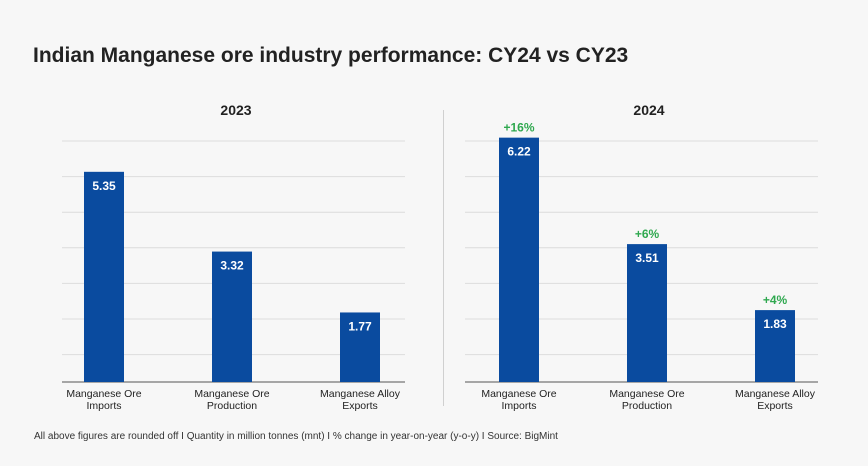 The height and width of the screenshot is (466, 868). Describe the element at coordinates (232, 266) in the screenshot. I see `data-label: 3.32` at that location.